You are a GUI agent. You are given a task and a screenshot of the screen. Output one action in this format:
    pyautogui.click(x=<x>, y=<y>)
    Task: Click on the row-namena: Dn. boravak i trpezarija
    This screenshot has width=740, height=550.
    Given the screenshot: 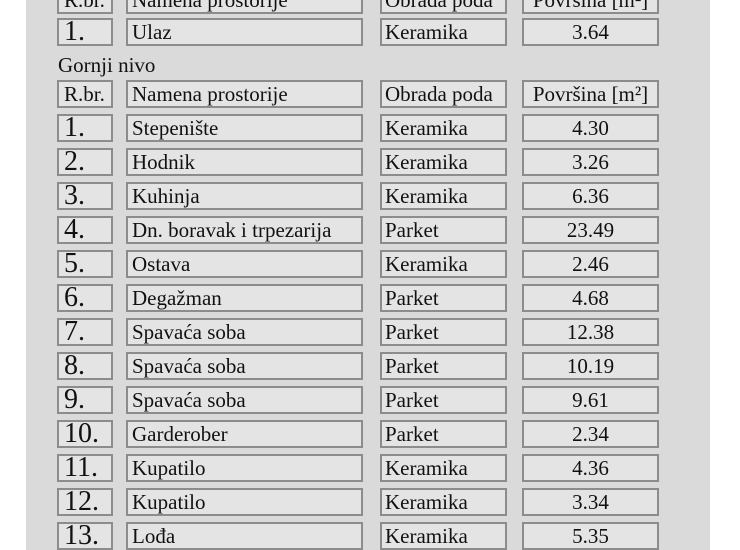 What is the action you would take?
    pyautogui.click(x=244, y=230)
    